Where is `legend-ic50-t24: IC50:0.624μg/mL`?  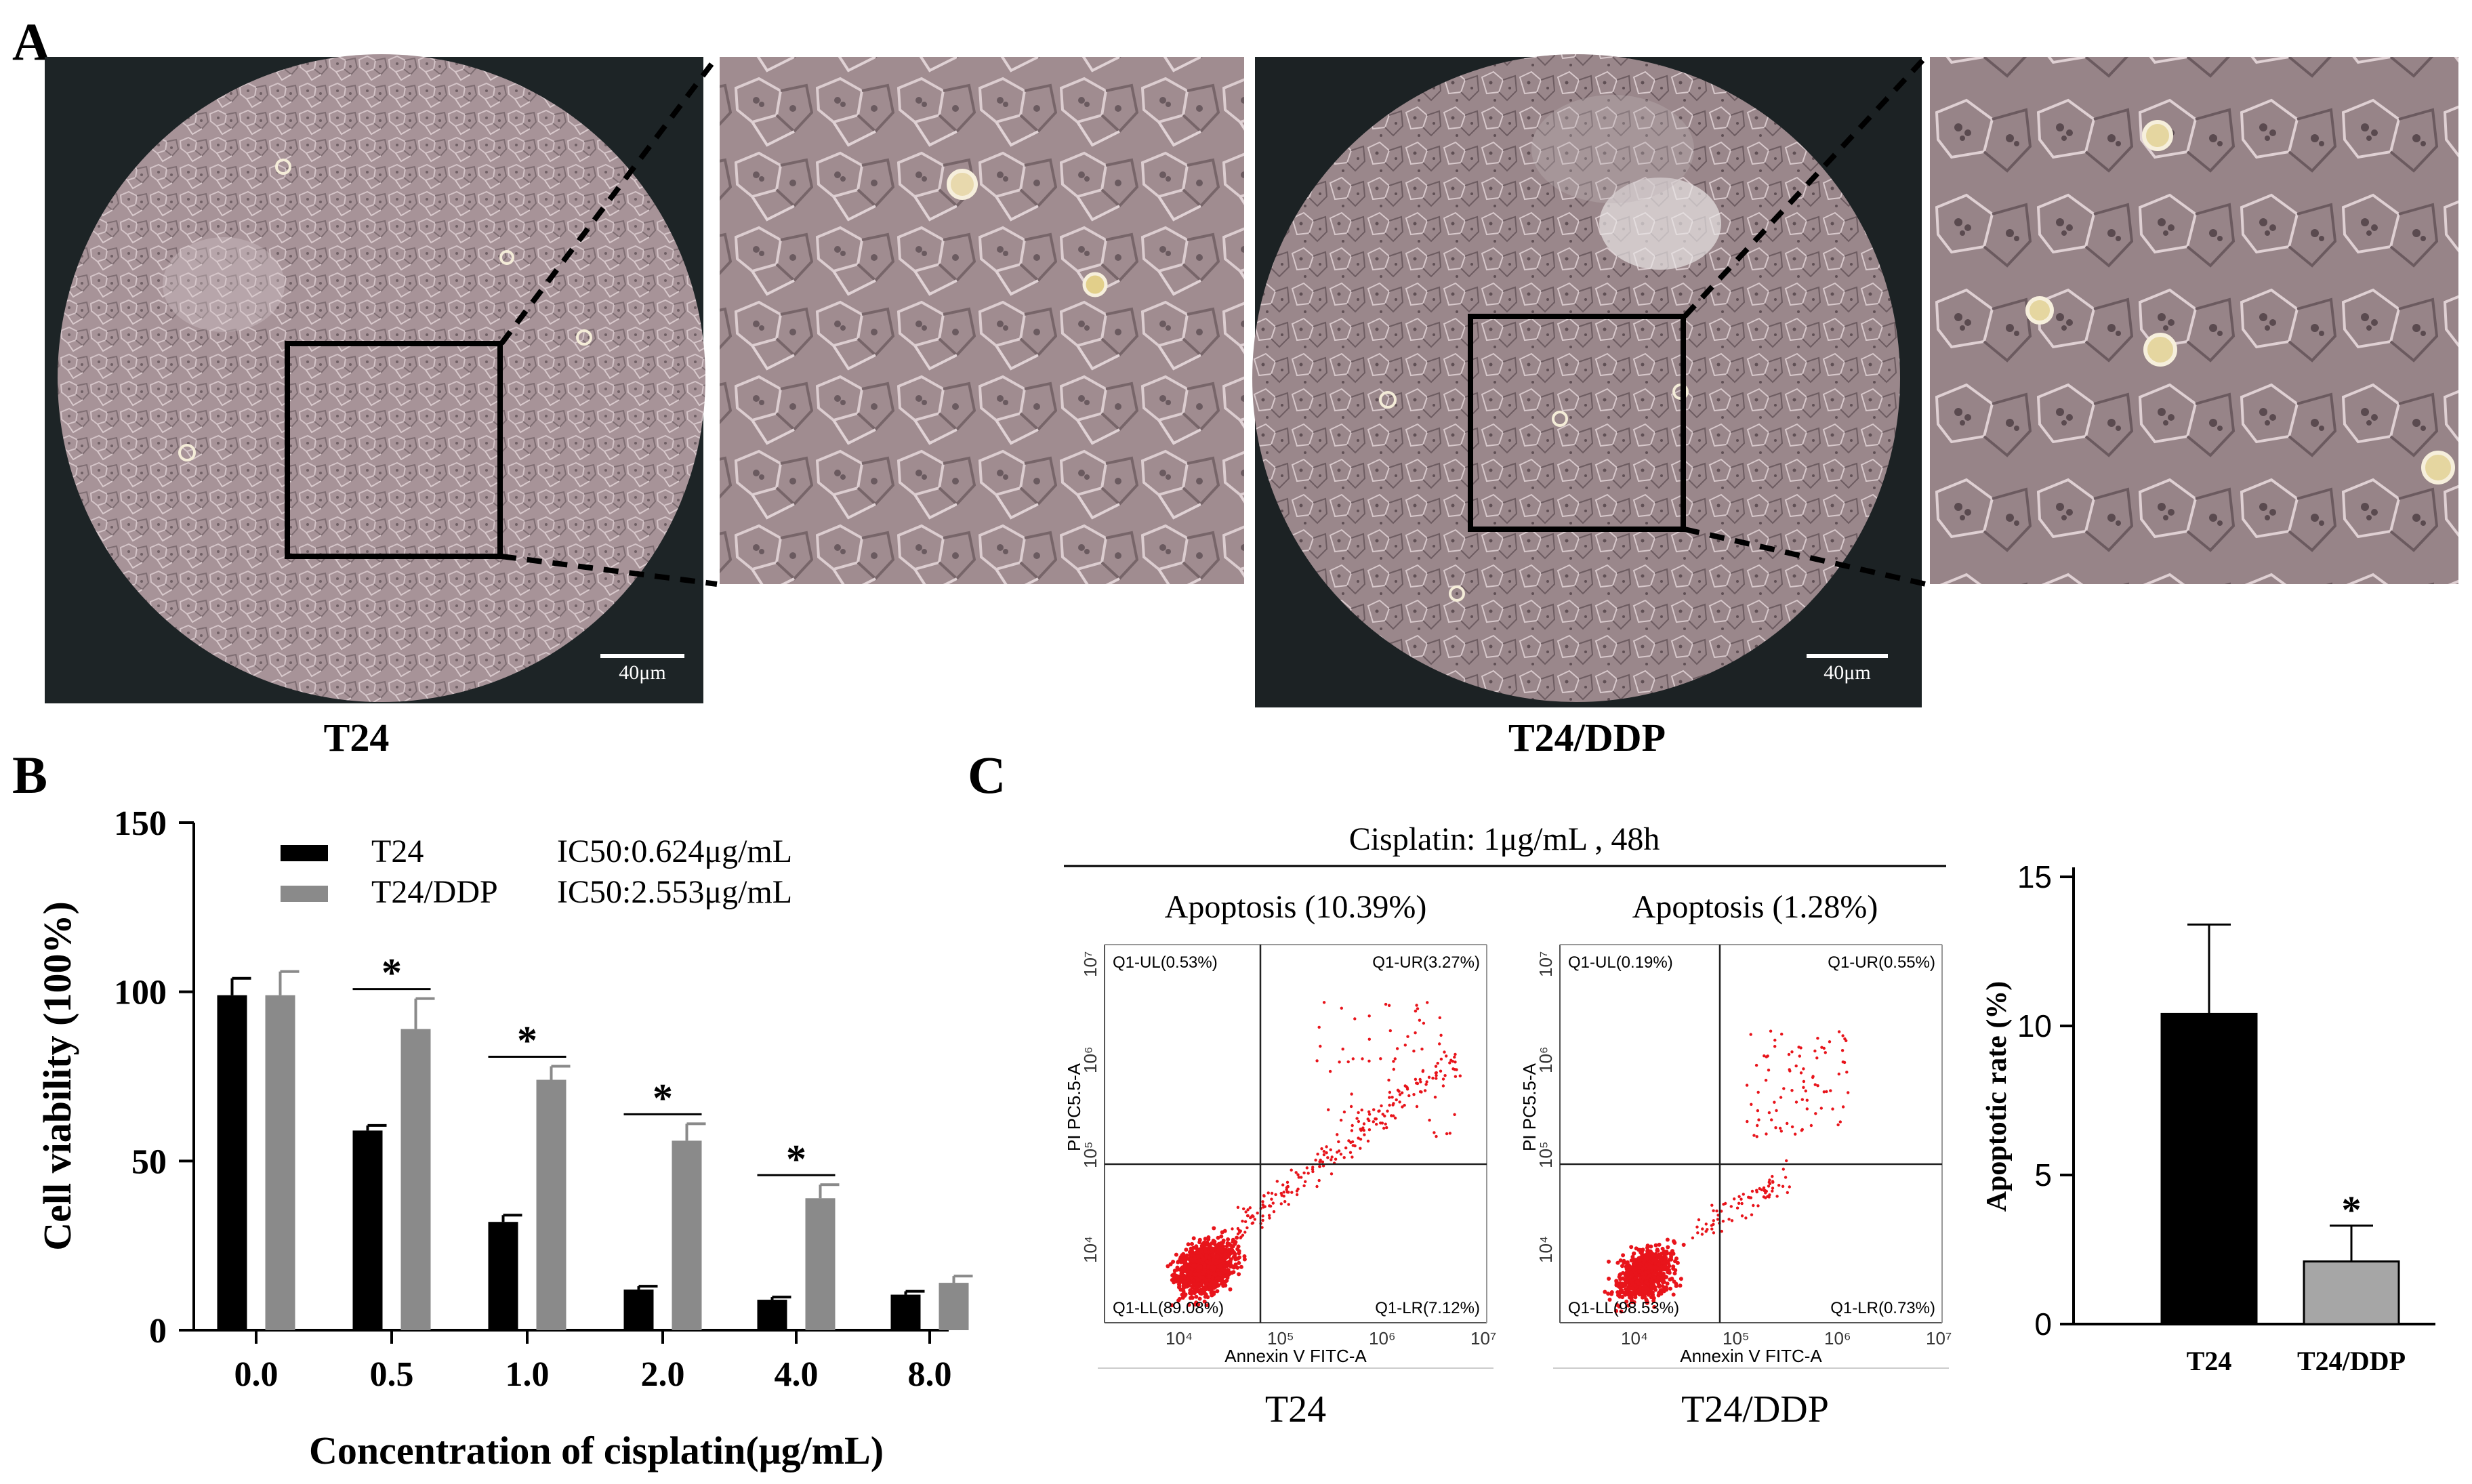 legend-ic50-t24: IC50:0.624μg/mL is located at coordinates (675, 851).